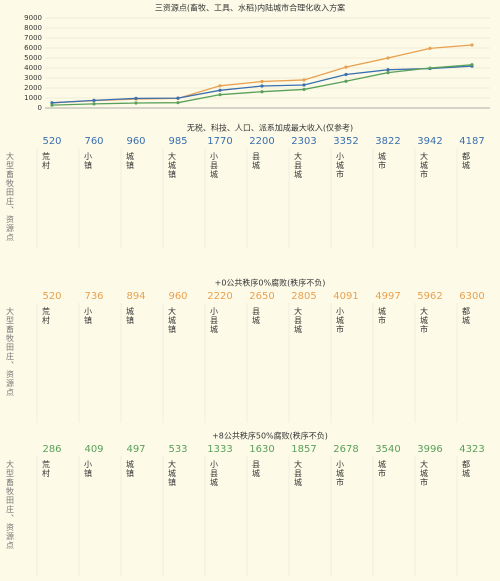 The width and height of the screenshot is (500, 581). I want to click on column-value: 2303, so click(303, 141).